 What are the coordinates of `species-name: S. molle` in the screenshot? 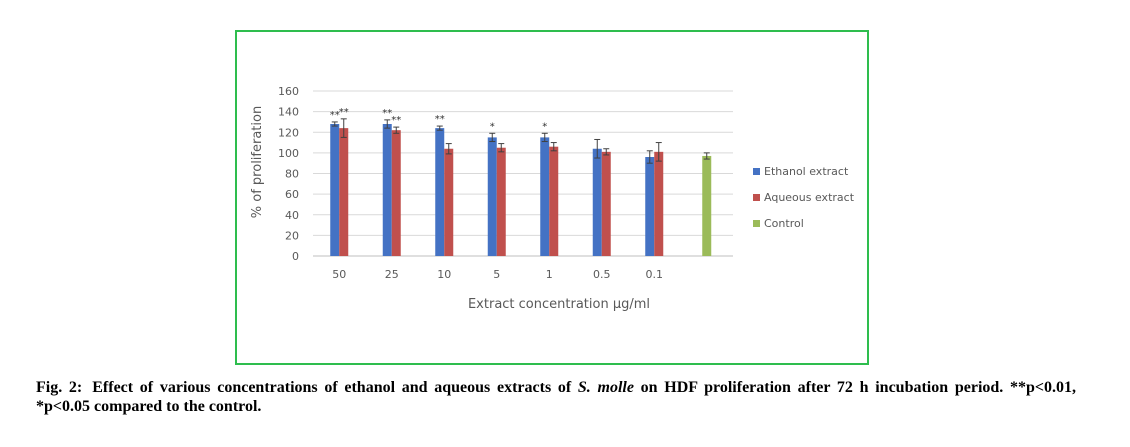 It's located at (605, 387).